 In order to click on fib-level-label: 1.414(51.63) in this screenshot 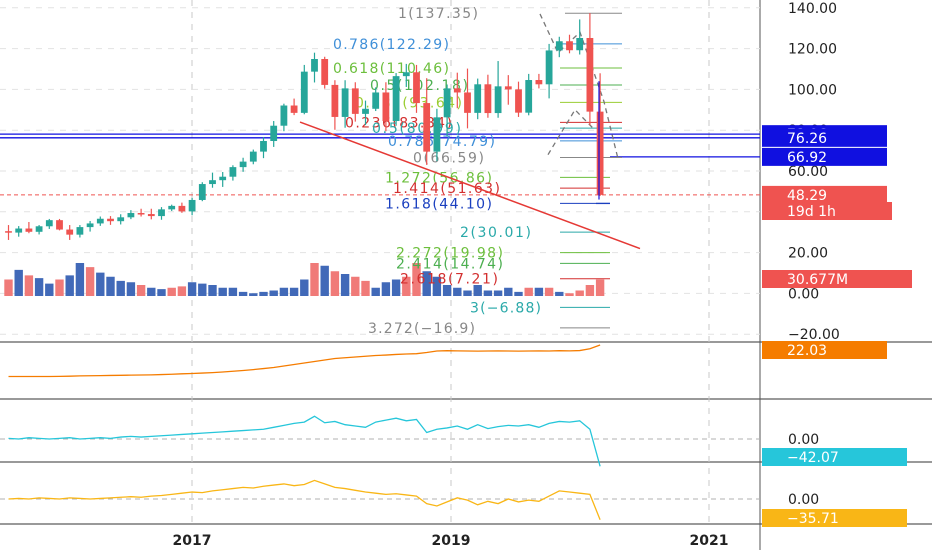, I will do `click(446, 189)`.